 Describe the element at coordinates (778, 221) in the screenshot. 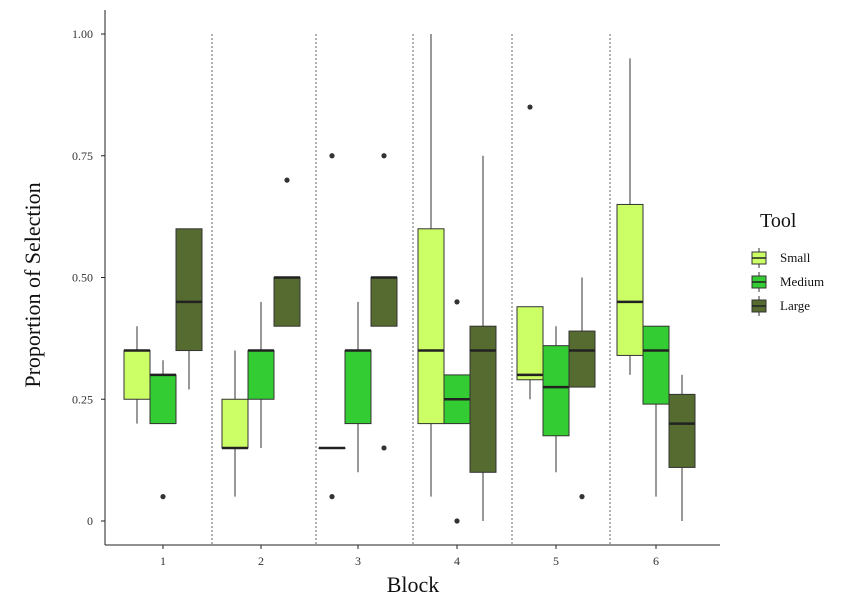

I see `legend-title: Tool` at that location.